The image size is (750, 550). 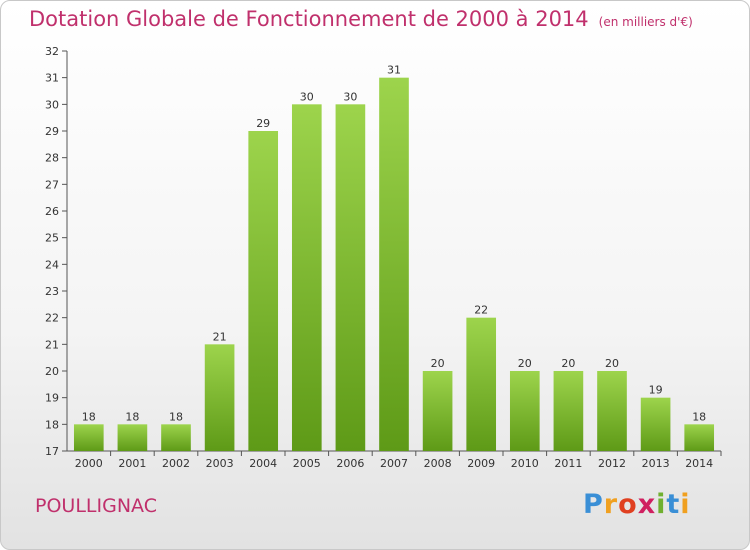 What do you see at coordinates (394, 70) in the screenshot?
I see `bar-value-label: 31` at bounding box center [394, 70].